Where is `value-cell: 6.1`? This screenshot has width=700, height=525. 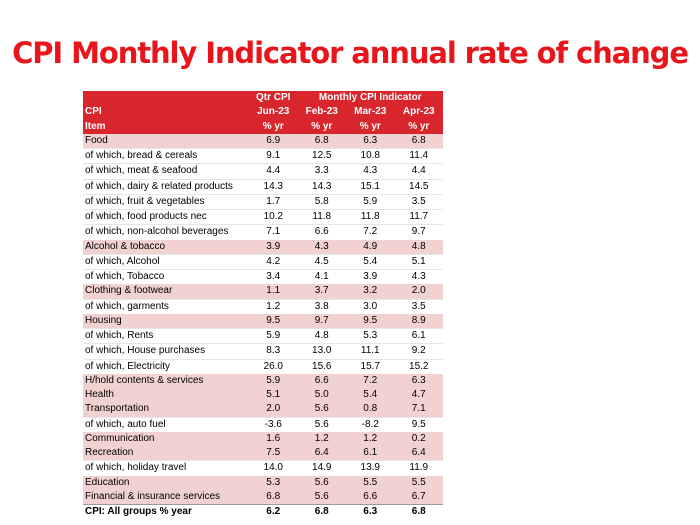
value-cell: 6.1 is located at coordinates (418, 335).